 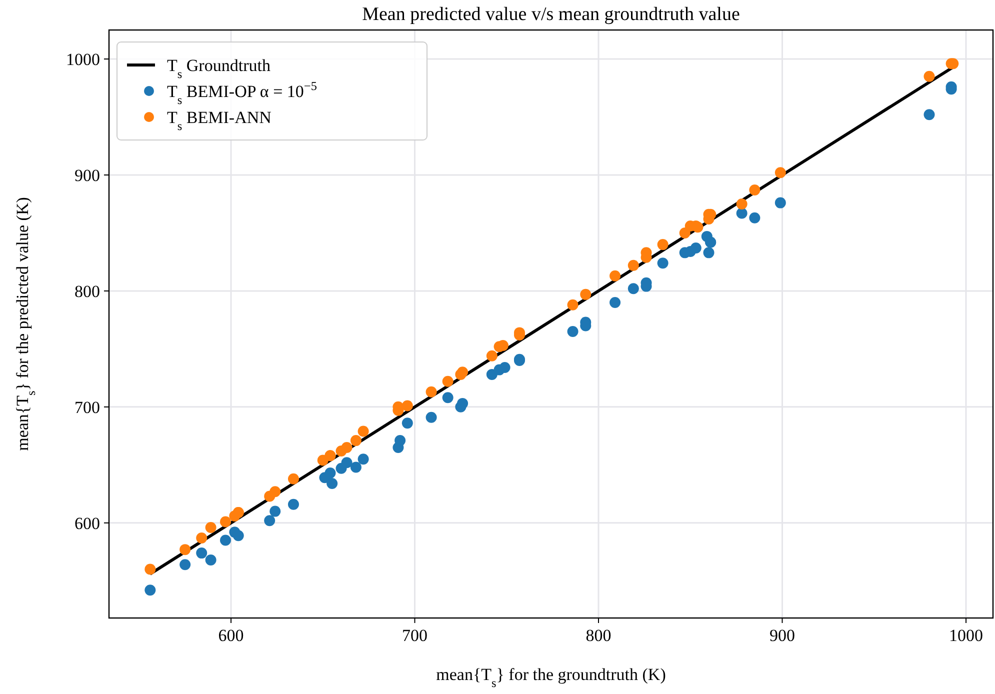 I want to click on x-tick-label: 900, so click(x=782, y=635).